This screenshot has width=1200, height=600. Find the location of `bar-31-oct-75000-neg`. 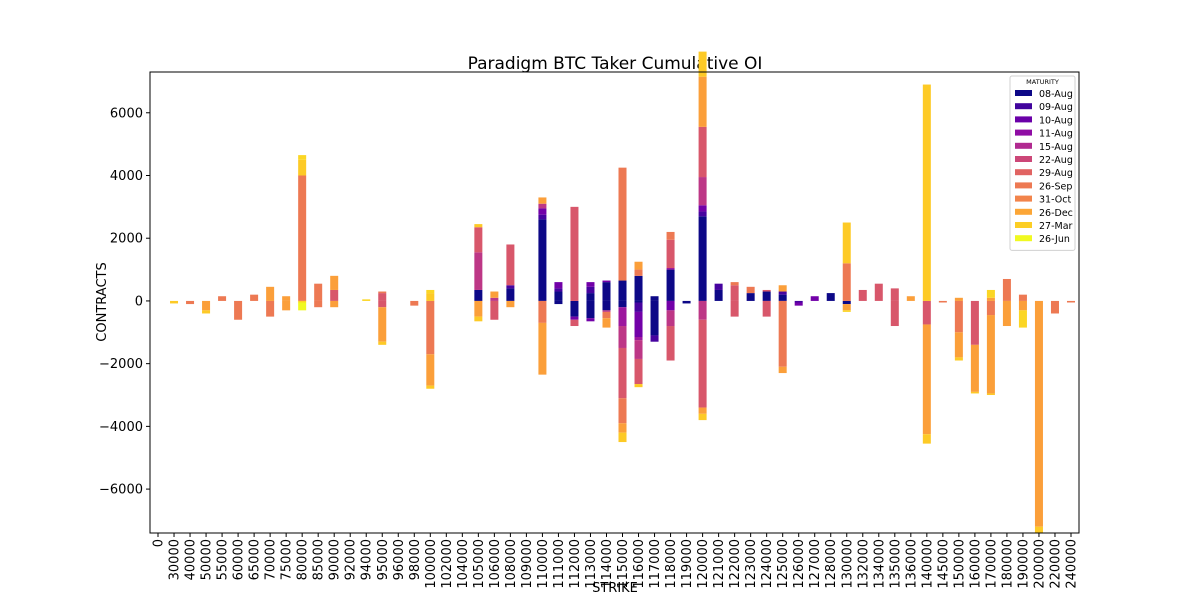

bar-31-oct-75000-neg is located at coordinates (286, 305).